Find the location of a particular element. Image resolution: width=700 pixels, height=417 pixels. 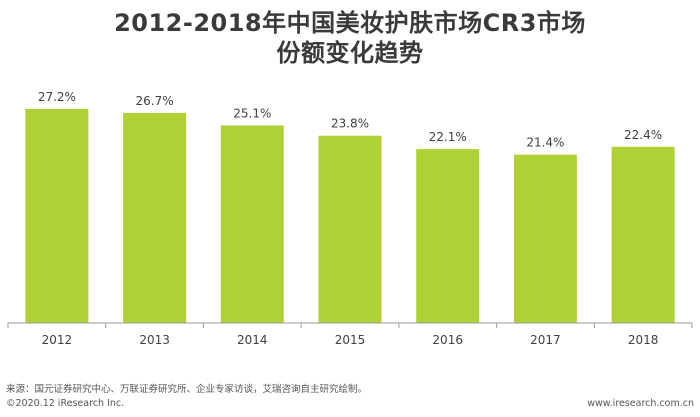

chart-title-line-2: 份额变化趋势 is located at coordinates (350, 53).